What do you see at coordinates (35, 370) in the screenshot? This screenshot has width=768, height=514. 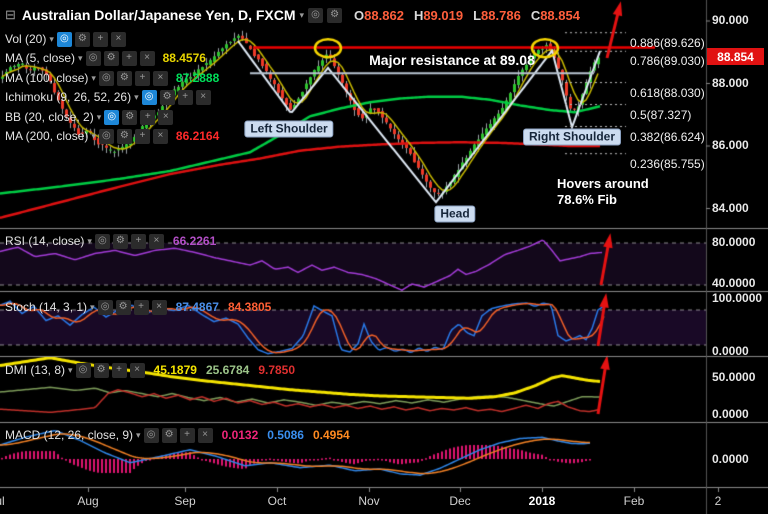 I see `indicator-label: DMI (13, 8)` at bounding box center [35, 370].